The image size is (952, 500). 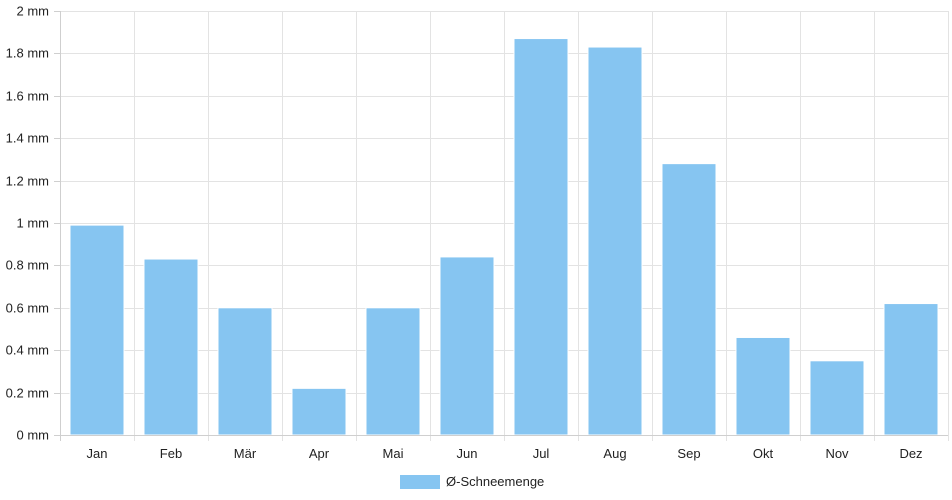 I want to click on x-tick-label: Nov, so click(x=837, y=453).